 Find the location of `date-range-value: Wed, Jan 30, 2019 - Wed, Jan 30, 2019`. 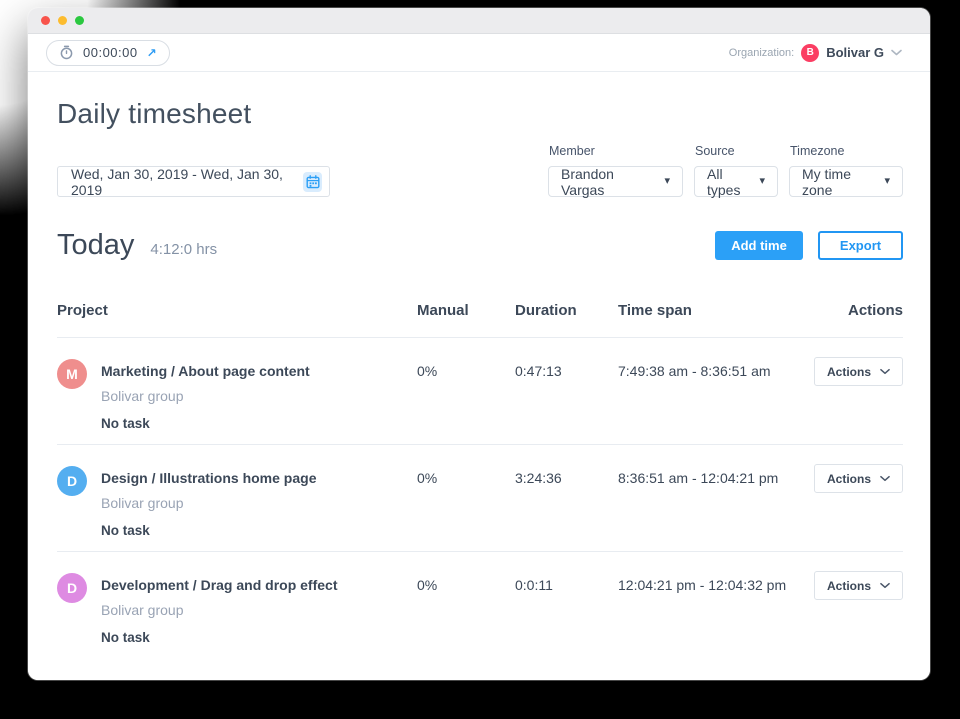

date-range-value: Wed, Jan 30, 2019 - Wed, Jan 30, 2019 is located at coordinates (177, 181).